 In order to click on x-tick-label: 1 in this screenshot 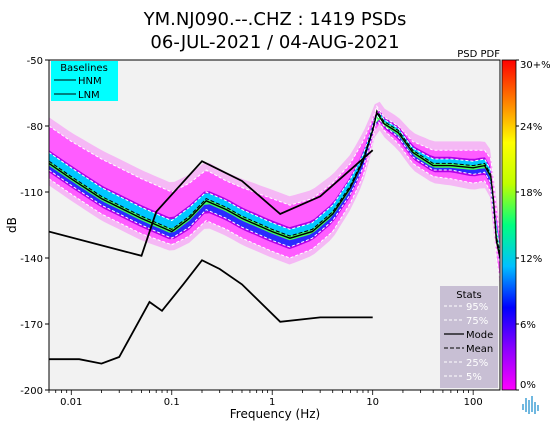, I will do `click(272, 402)`.